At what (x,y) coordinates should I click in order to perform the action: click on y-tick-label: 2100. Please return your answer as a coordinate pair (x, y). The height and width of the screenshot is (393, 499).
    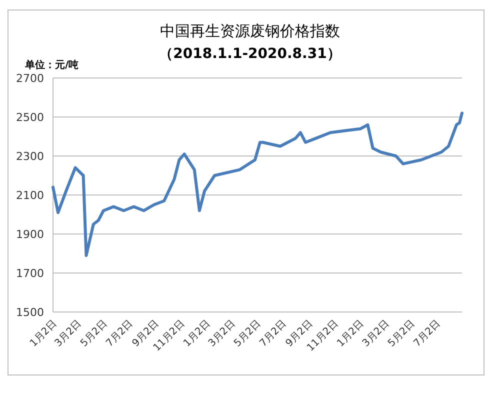
    Looking at the image, I should click on (30, 195).